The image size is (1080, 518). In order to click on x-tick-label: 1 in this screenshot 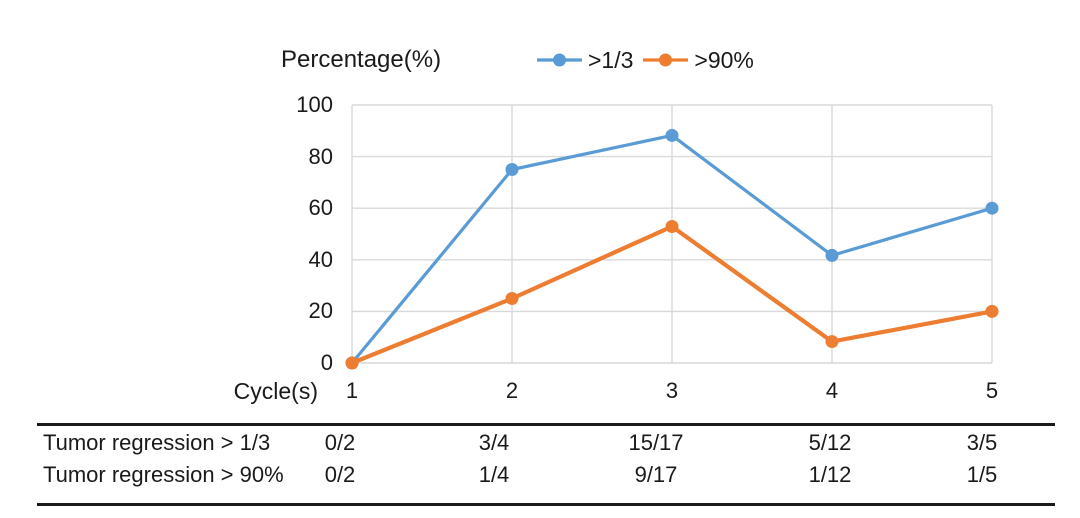, I will do `click(352, 390)`.